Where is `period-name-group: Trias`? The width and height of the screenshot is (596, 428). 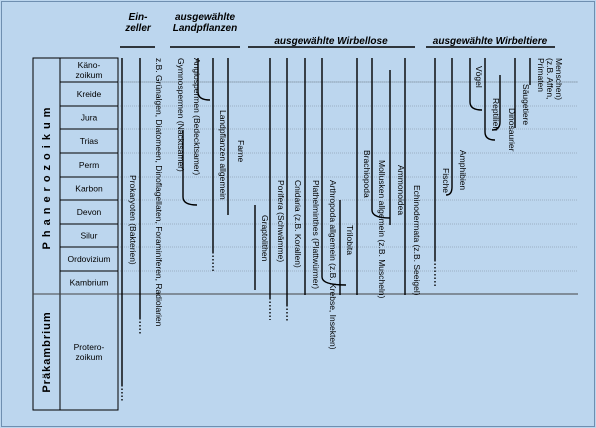
period-name-group: Trias is located at coordinates (89, 141).